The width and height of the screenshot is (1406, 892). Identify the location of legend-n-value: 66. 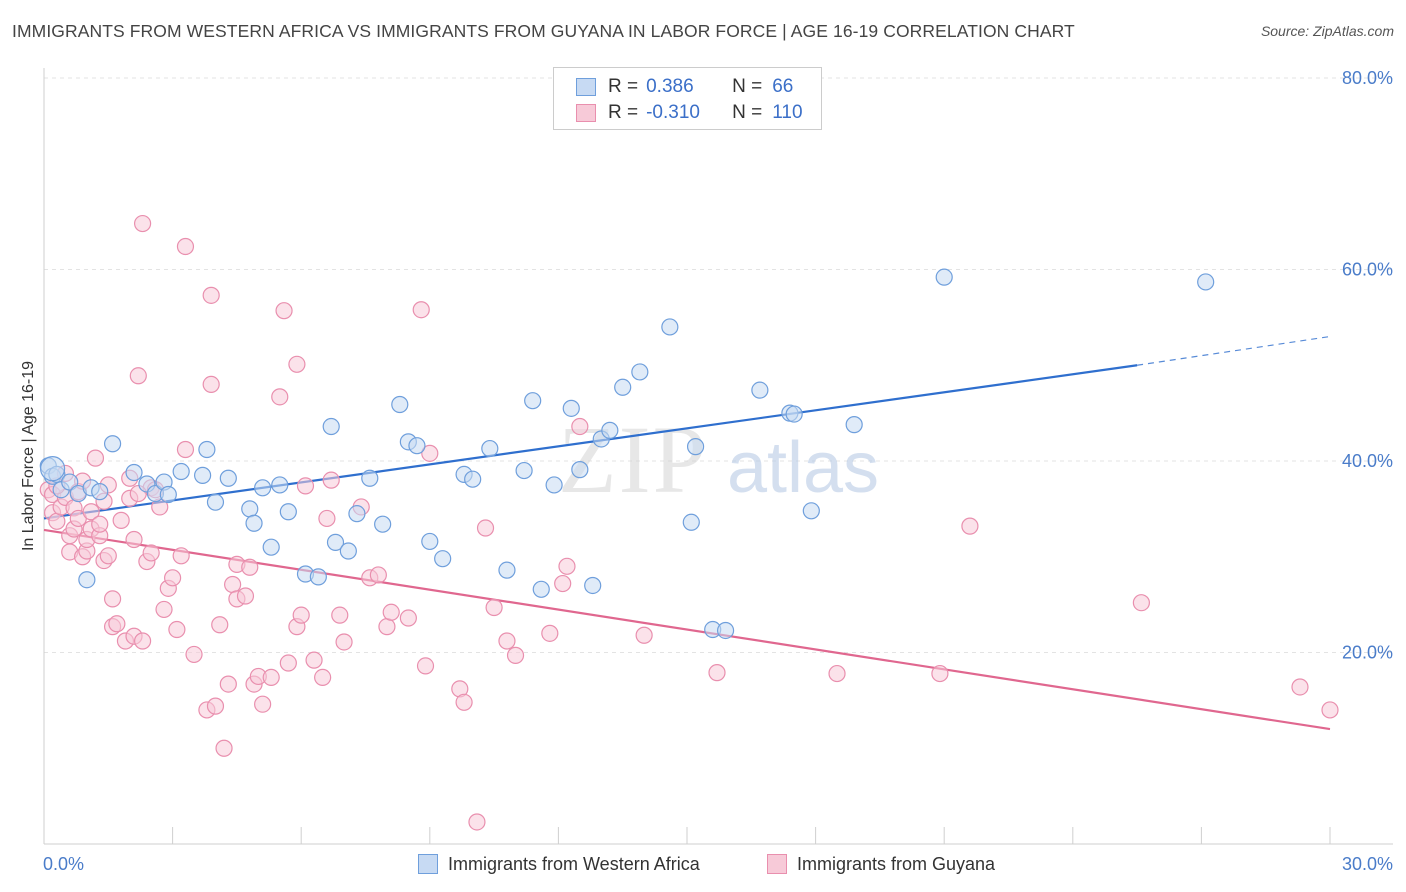
(783, 86).